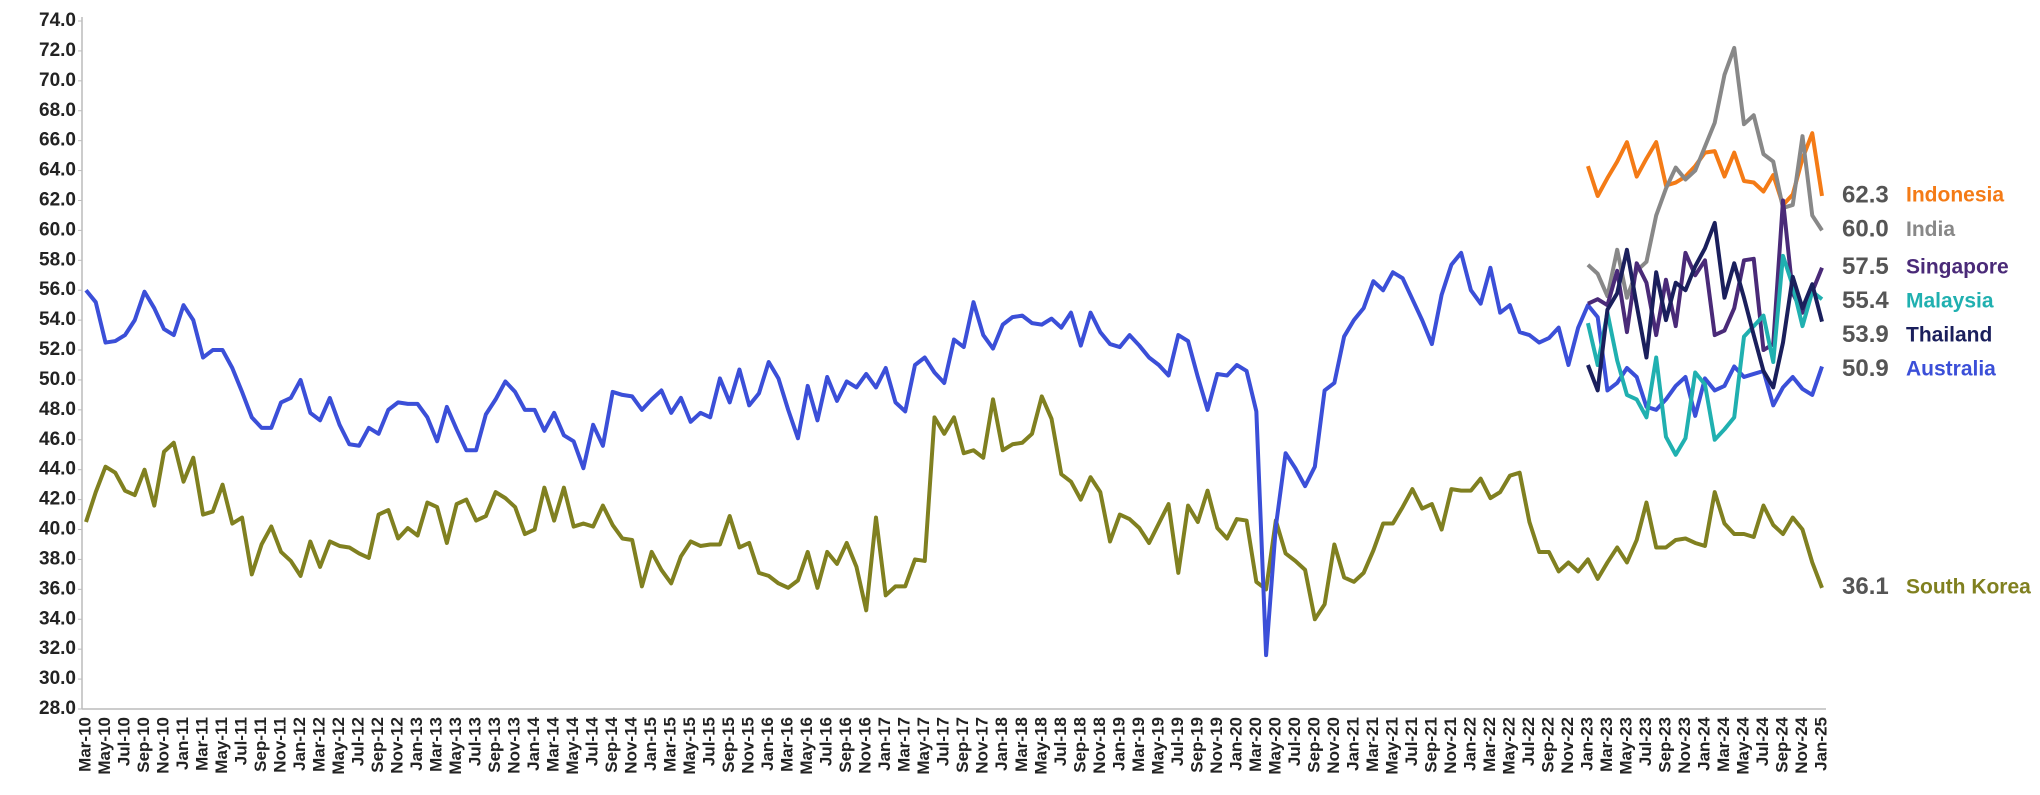 This screenshot has width=2040, height=795. I want to click on x-tick-label: Sep-17, so click(962, 745).